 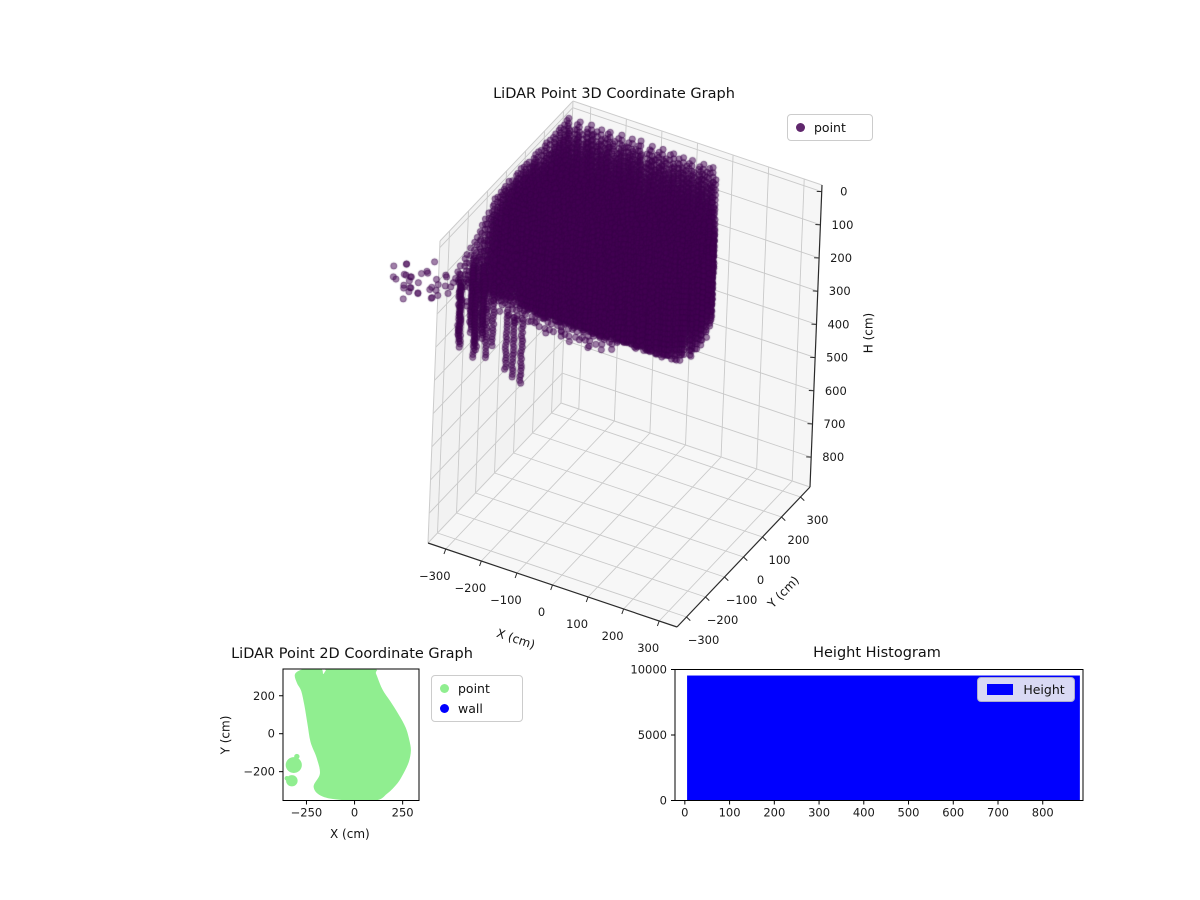 What do you see at coordinates (614, 94) in the screenshot?
I see `plot3d-title: LiDAR Point 3D Coordinate Graph` at bounding box center [614, 94].